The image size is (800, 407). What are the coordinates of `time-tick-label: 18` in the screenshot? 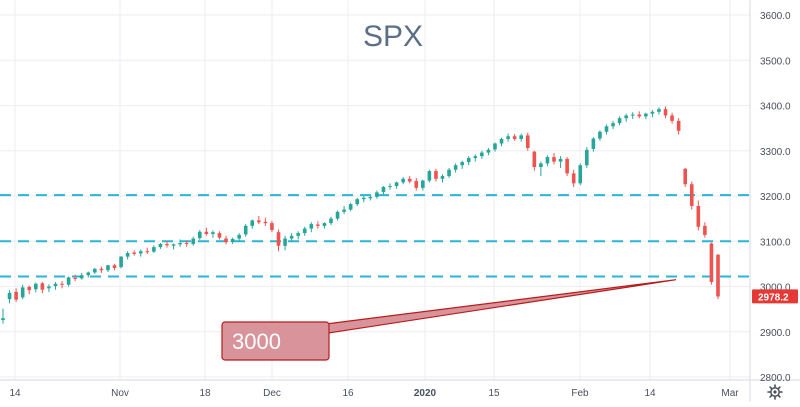 It's located at (205, 393).